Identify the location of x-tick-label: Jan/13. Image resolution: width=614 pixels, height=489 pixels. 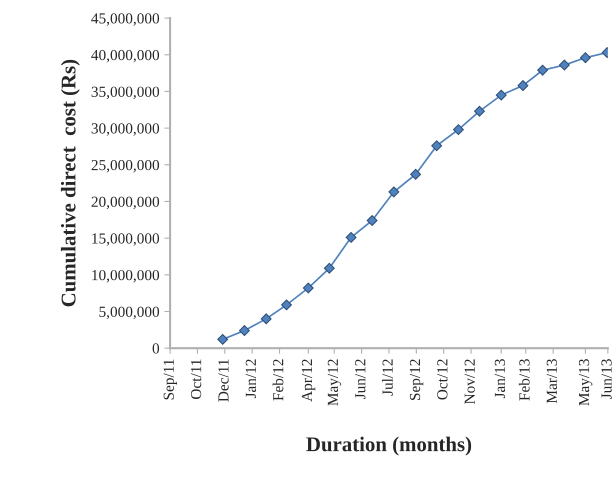
(500, 378).